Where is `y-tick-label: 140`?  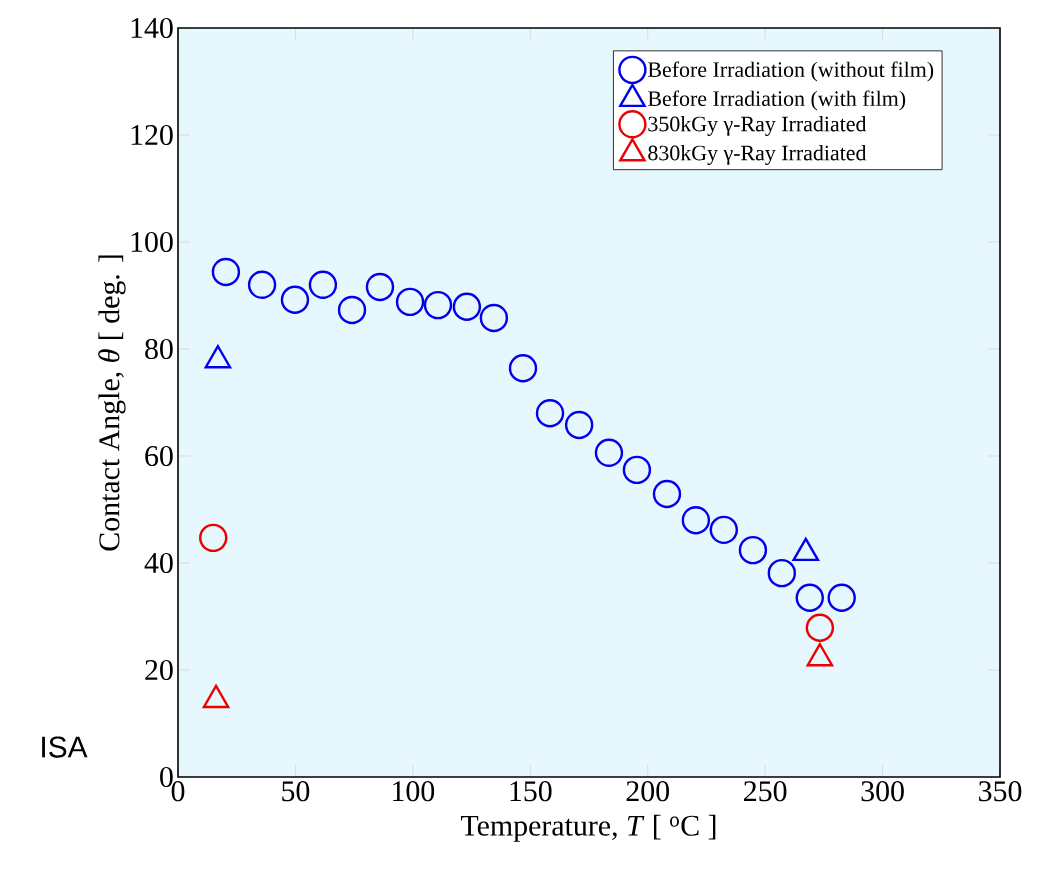
y-tick-label: 140 is located at coordinates (152, 28).